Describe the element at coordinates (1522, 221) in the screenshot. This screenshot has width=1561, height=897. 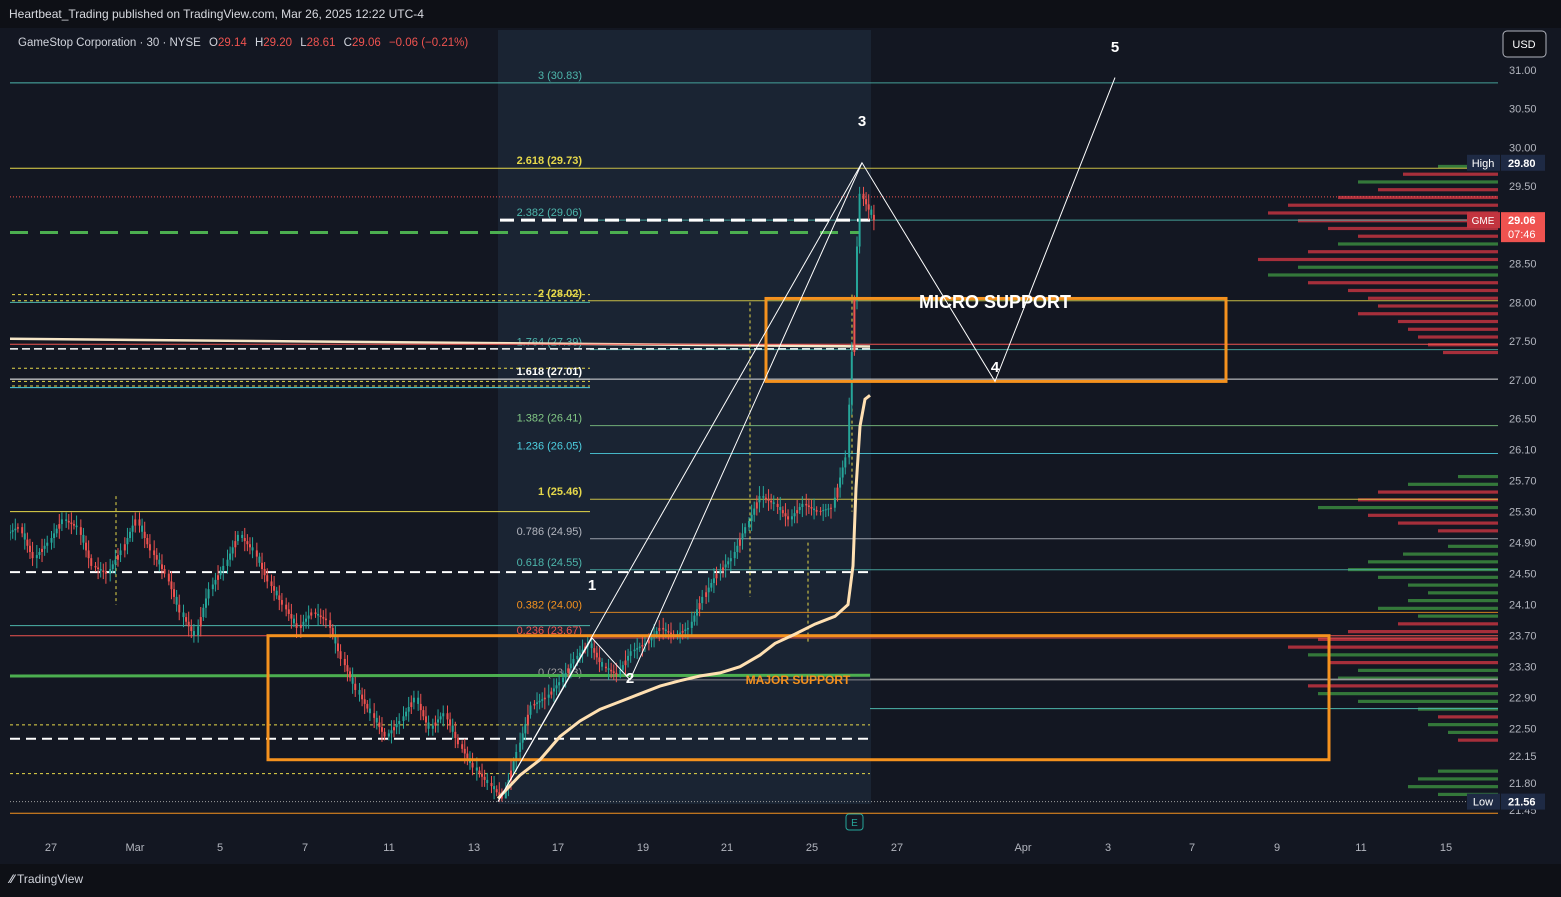
I see `gme-value: 29.06` at that location.